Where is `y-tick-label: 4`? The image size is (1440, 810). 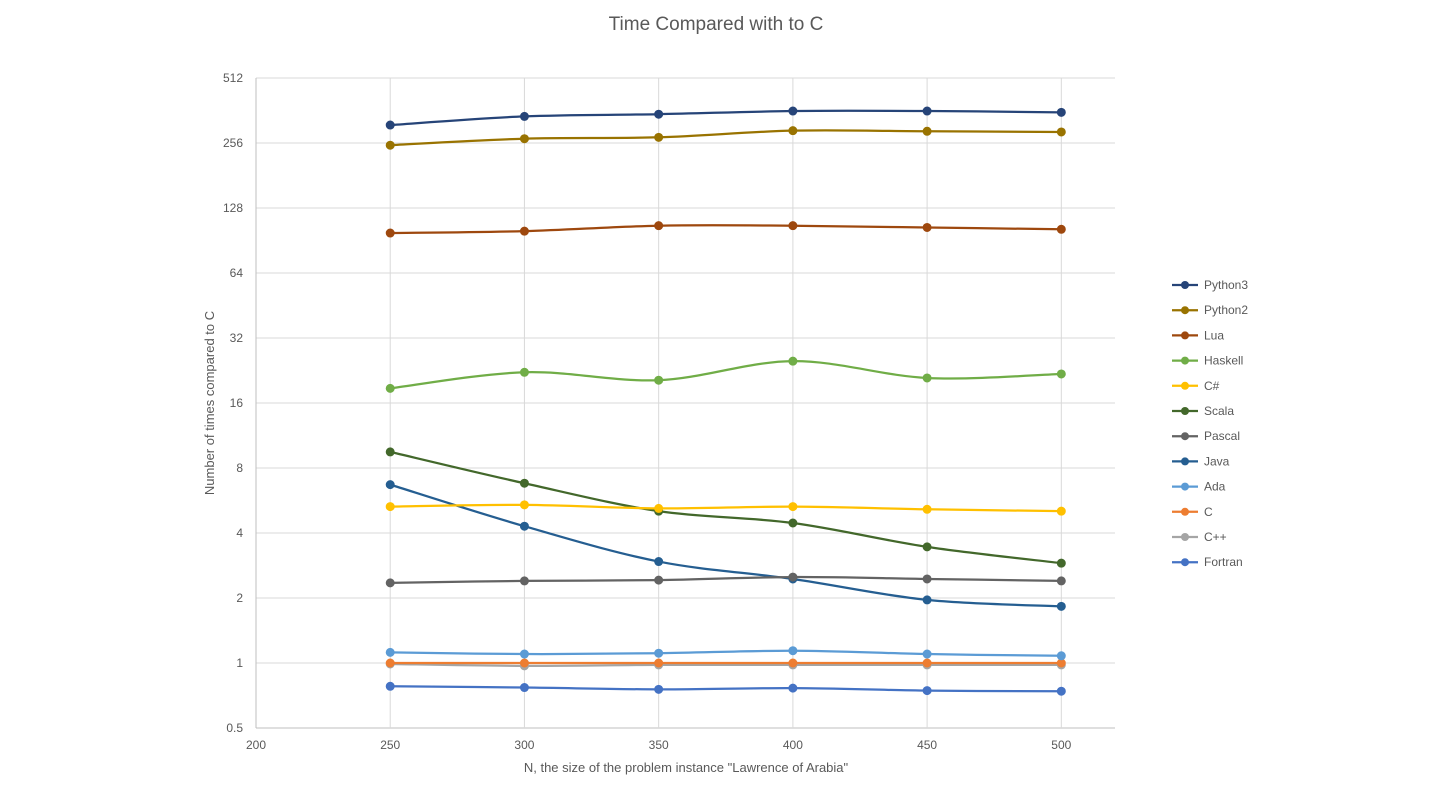 y-tick-label: 4 is located at coordinates (239, 533).